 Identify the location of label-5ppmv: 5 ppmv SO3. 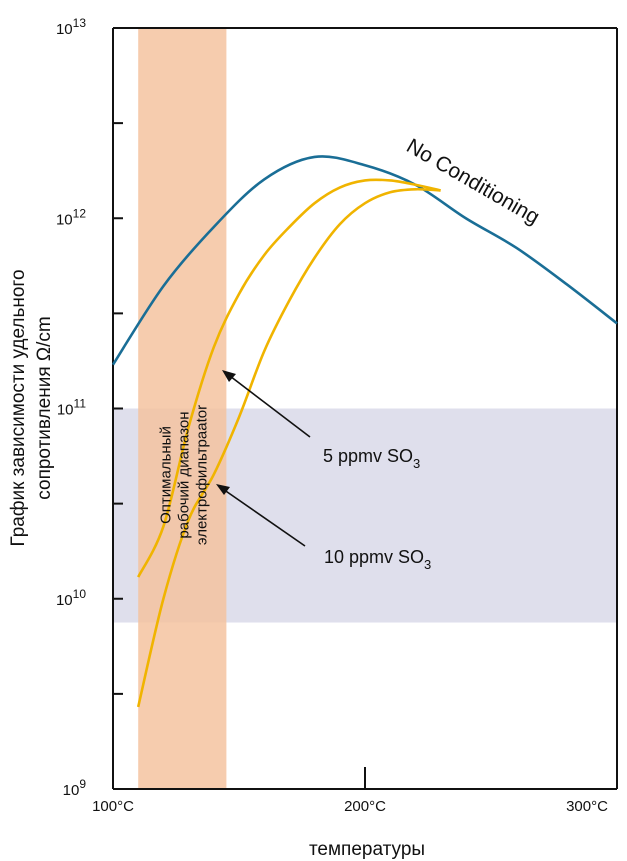
(371, 458).